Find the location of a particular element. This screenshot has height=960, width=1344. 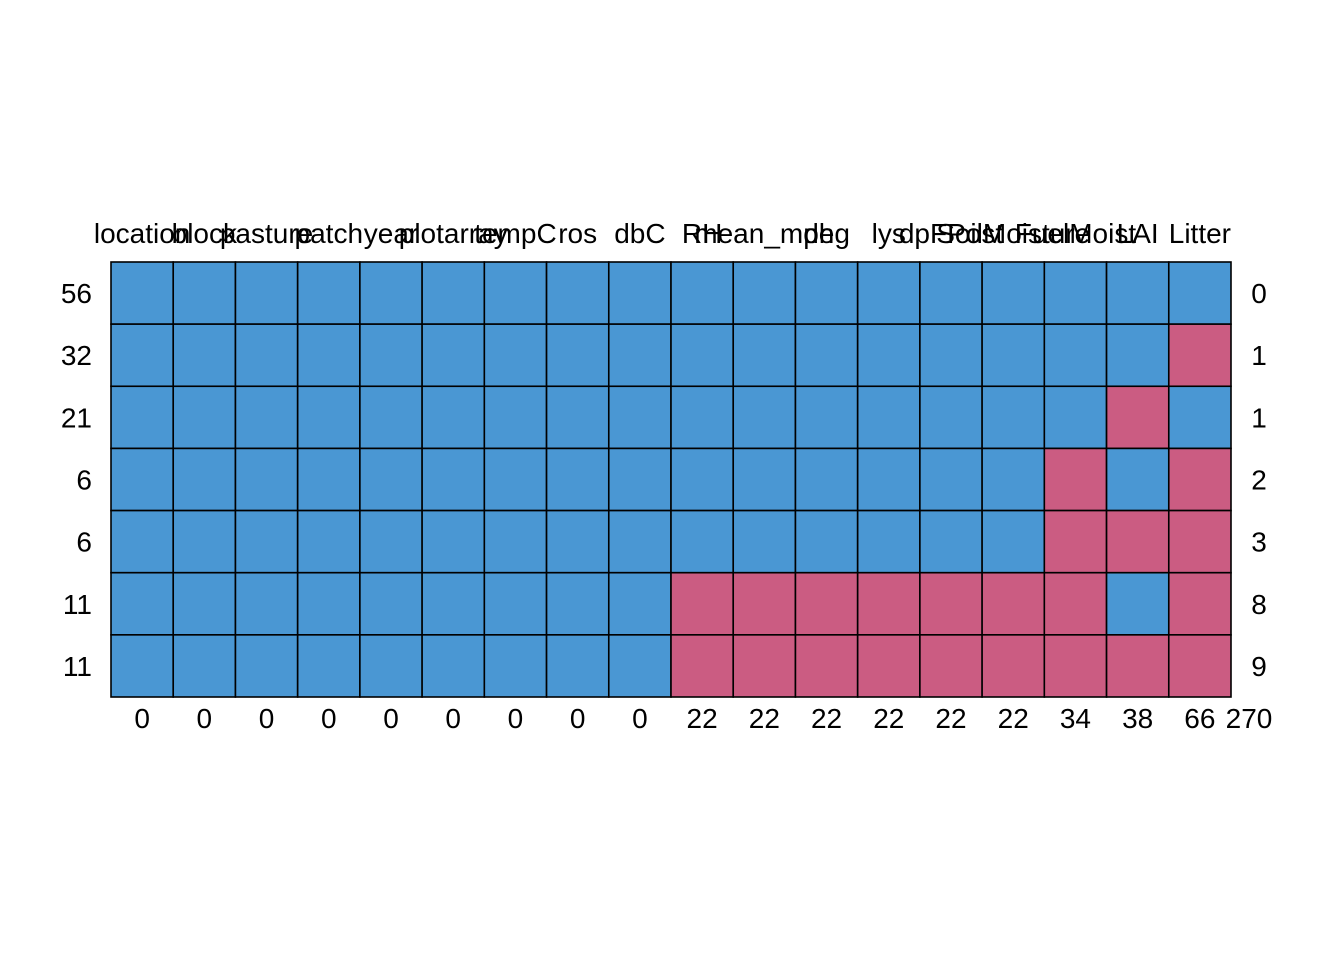

column-label: year is located at coordinates (391, 233).